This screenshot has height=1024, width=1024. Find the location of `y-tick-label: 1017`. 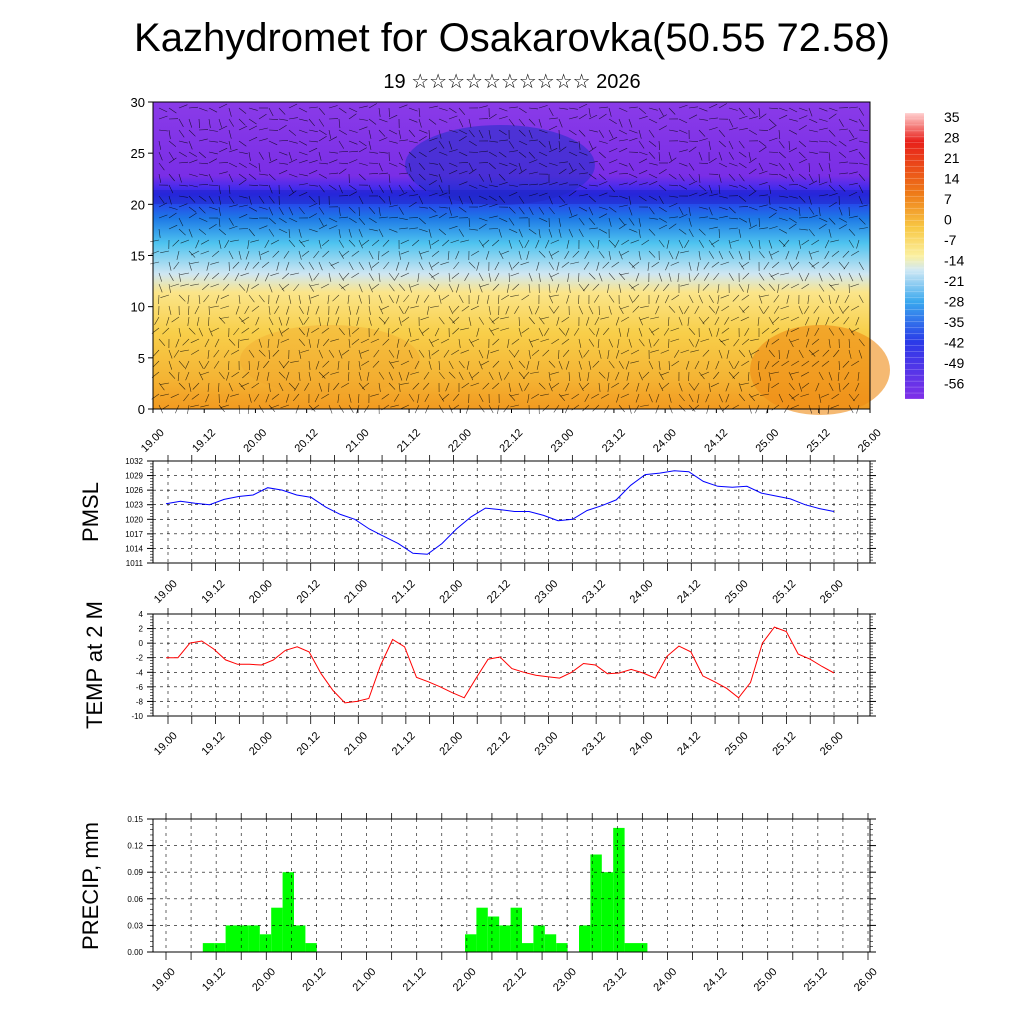

y-tick-label: 1017 is located at coordinates (134, 534).